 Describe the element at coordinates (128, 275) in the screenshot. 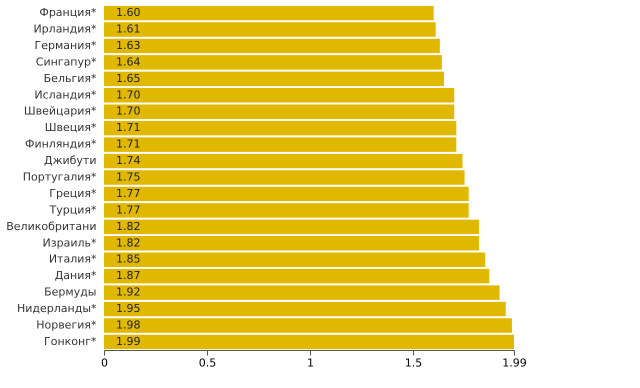

I see `data-label: 1.87` at that location.